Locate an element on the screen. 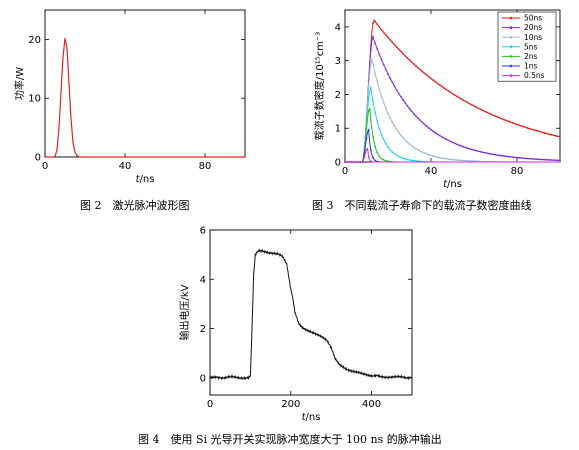 Image resolution: width=579 pixels, height=450 pixels. legend-label-20ns: 20ns is located at coordinates (533, 27).